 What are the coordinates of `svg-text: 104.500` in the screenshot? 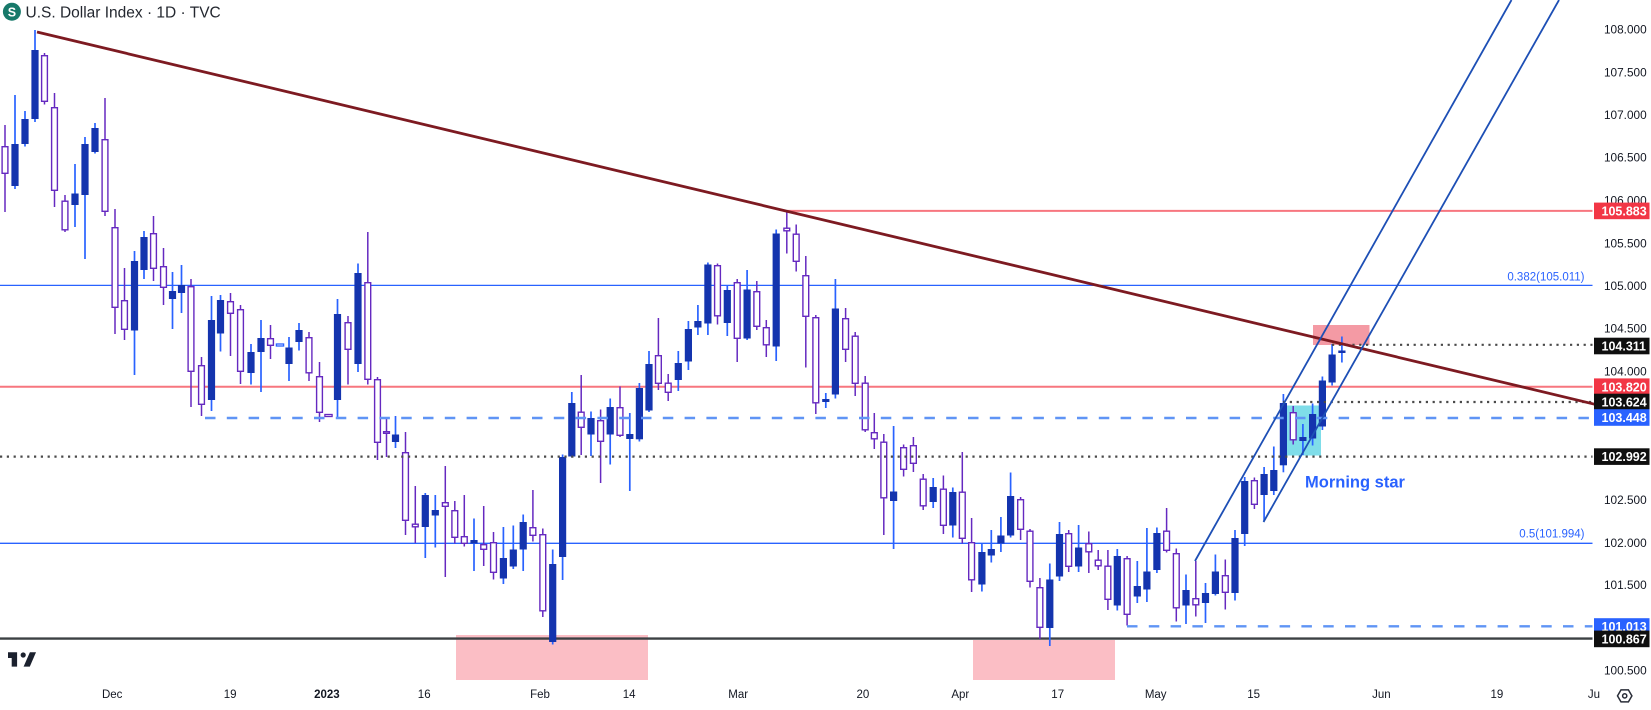 It's located at (1625, 329).